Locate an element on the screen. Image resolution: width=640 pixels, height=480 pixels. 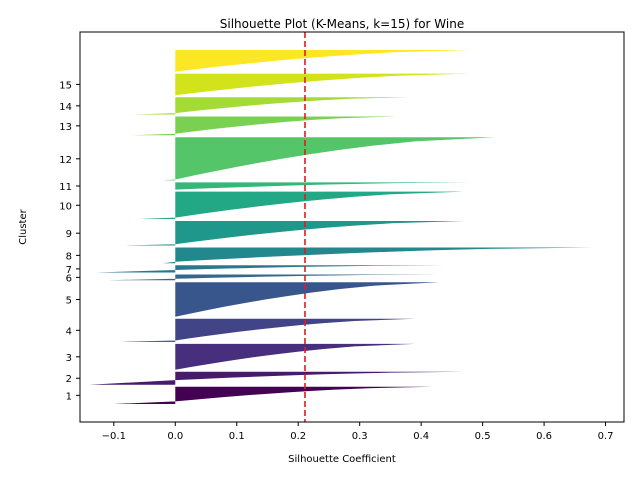
x-axis-ticks: −0.1 0.0 0.1 0.2 0.3 0.4 0.5 0.6 0.7 is located at coordinates (358, 432).